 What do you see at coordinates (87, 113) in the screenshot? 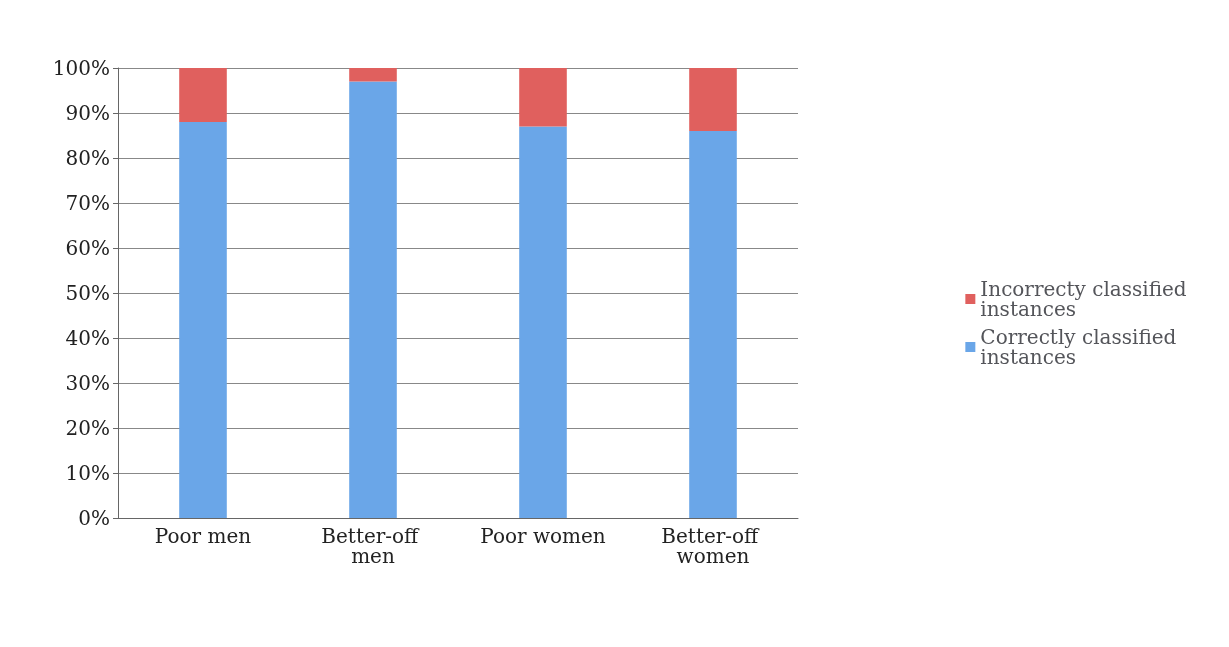
I see `y-tick-label: 90%` at bounding box center [87, 113].